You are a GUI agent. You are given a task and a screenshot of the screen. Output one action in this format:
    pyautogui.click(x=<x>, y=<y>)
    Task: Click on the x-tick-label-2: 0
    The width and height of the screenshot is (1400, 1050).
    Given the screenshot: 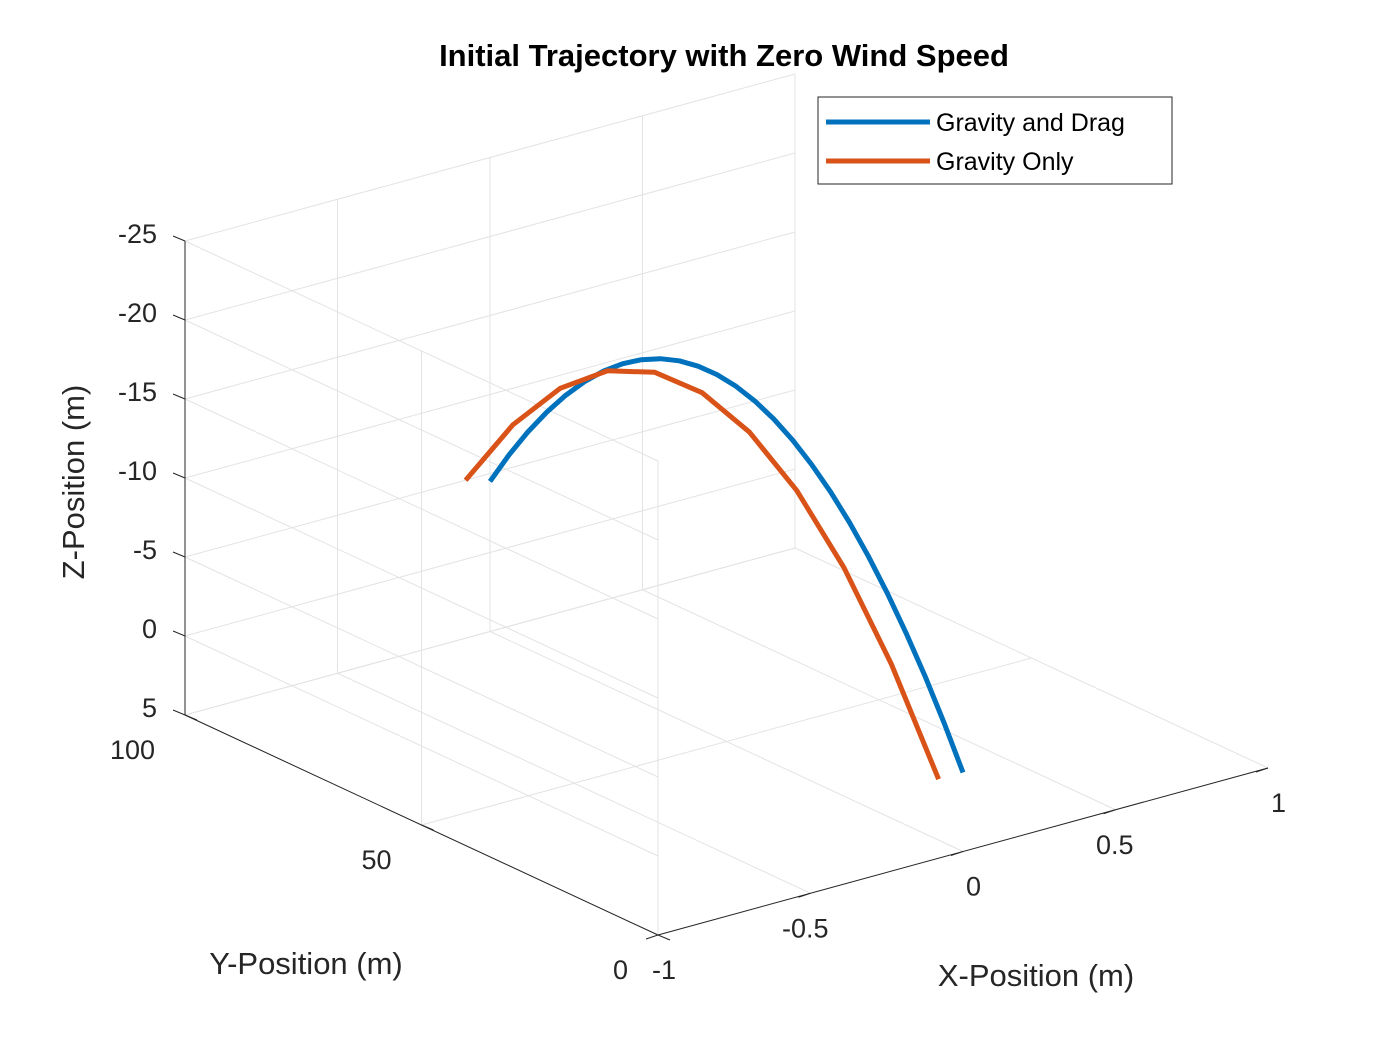 What is the action you would take?
    pyautogui.click(x=973, y=887)
    